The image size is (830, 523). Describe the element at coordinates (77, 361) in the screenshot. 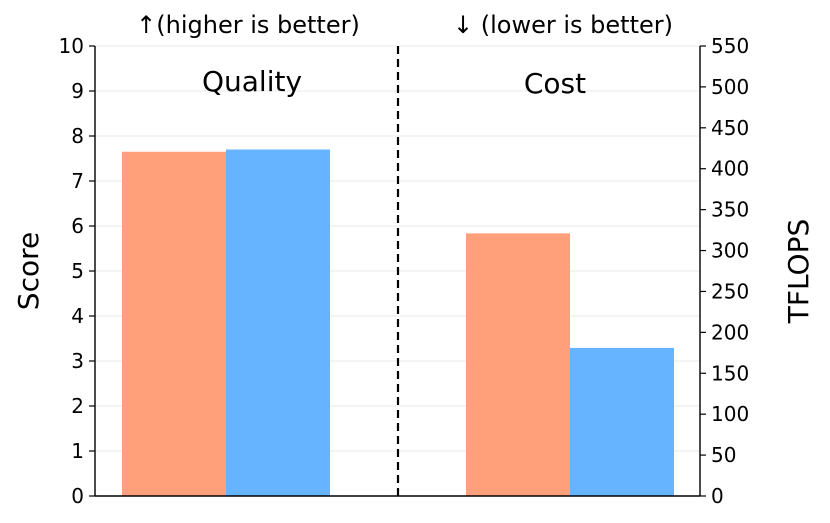

I see `left-tick-label: 3` at that location.